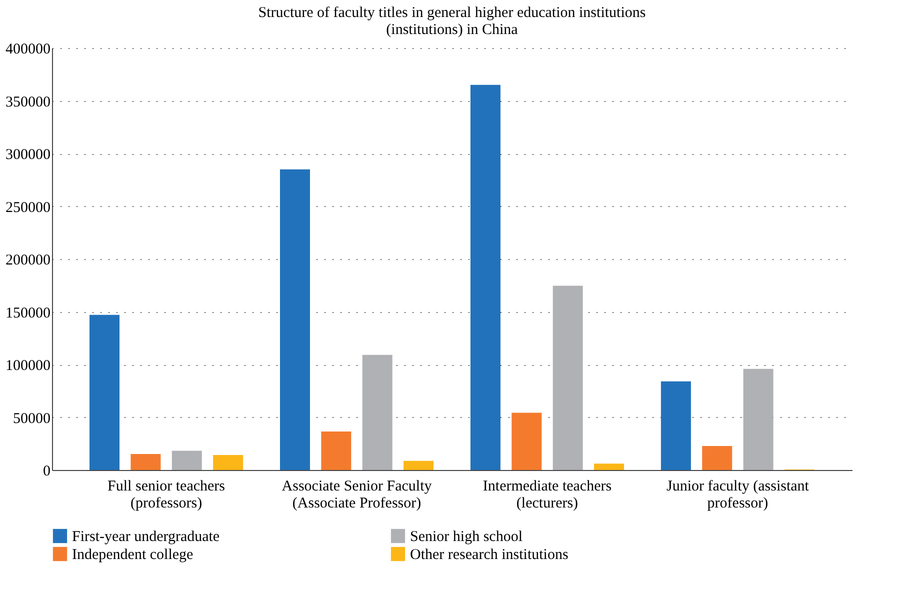  I want to click on y-tick-label: 250000, so click(28, 208).